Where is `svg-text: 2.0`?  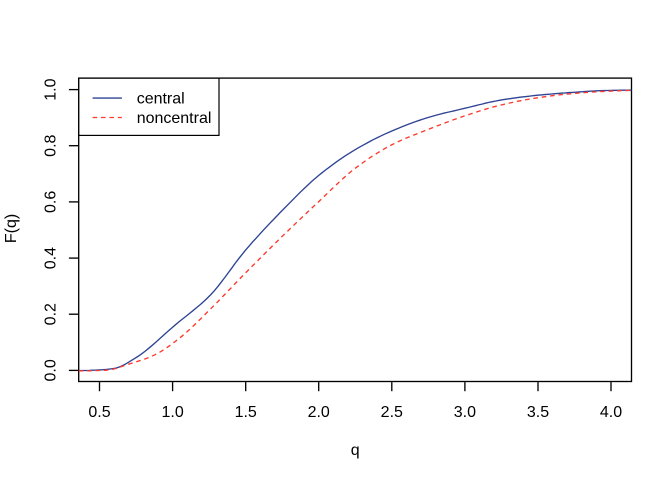
svg-text: 2.0 is located at coordinates (319, 412).